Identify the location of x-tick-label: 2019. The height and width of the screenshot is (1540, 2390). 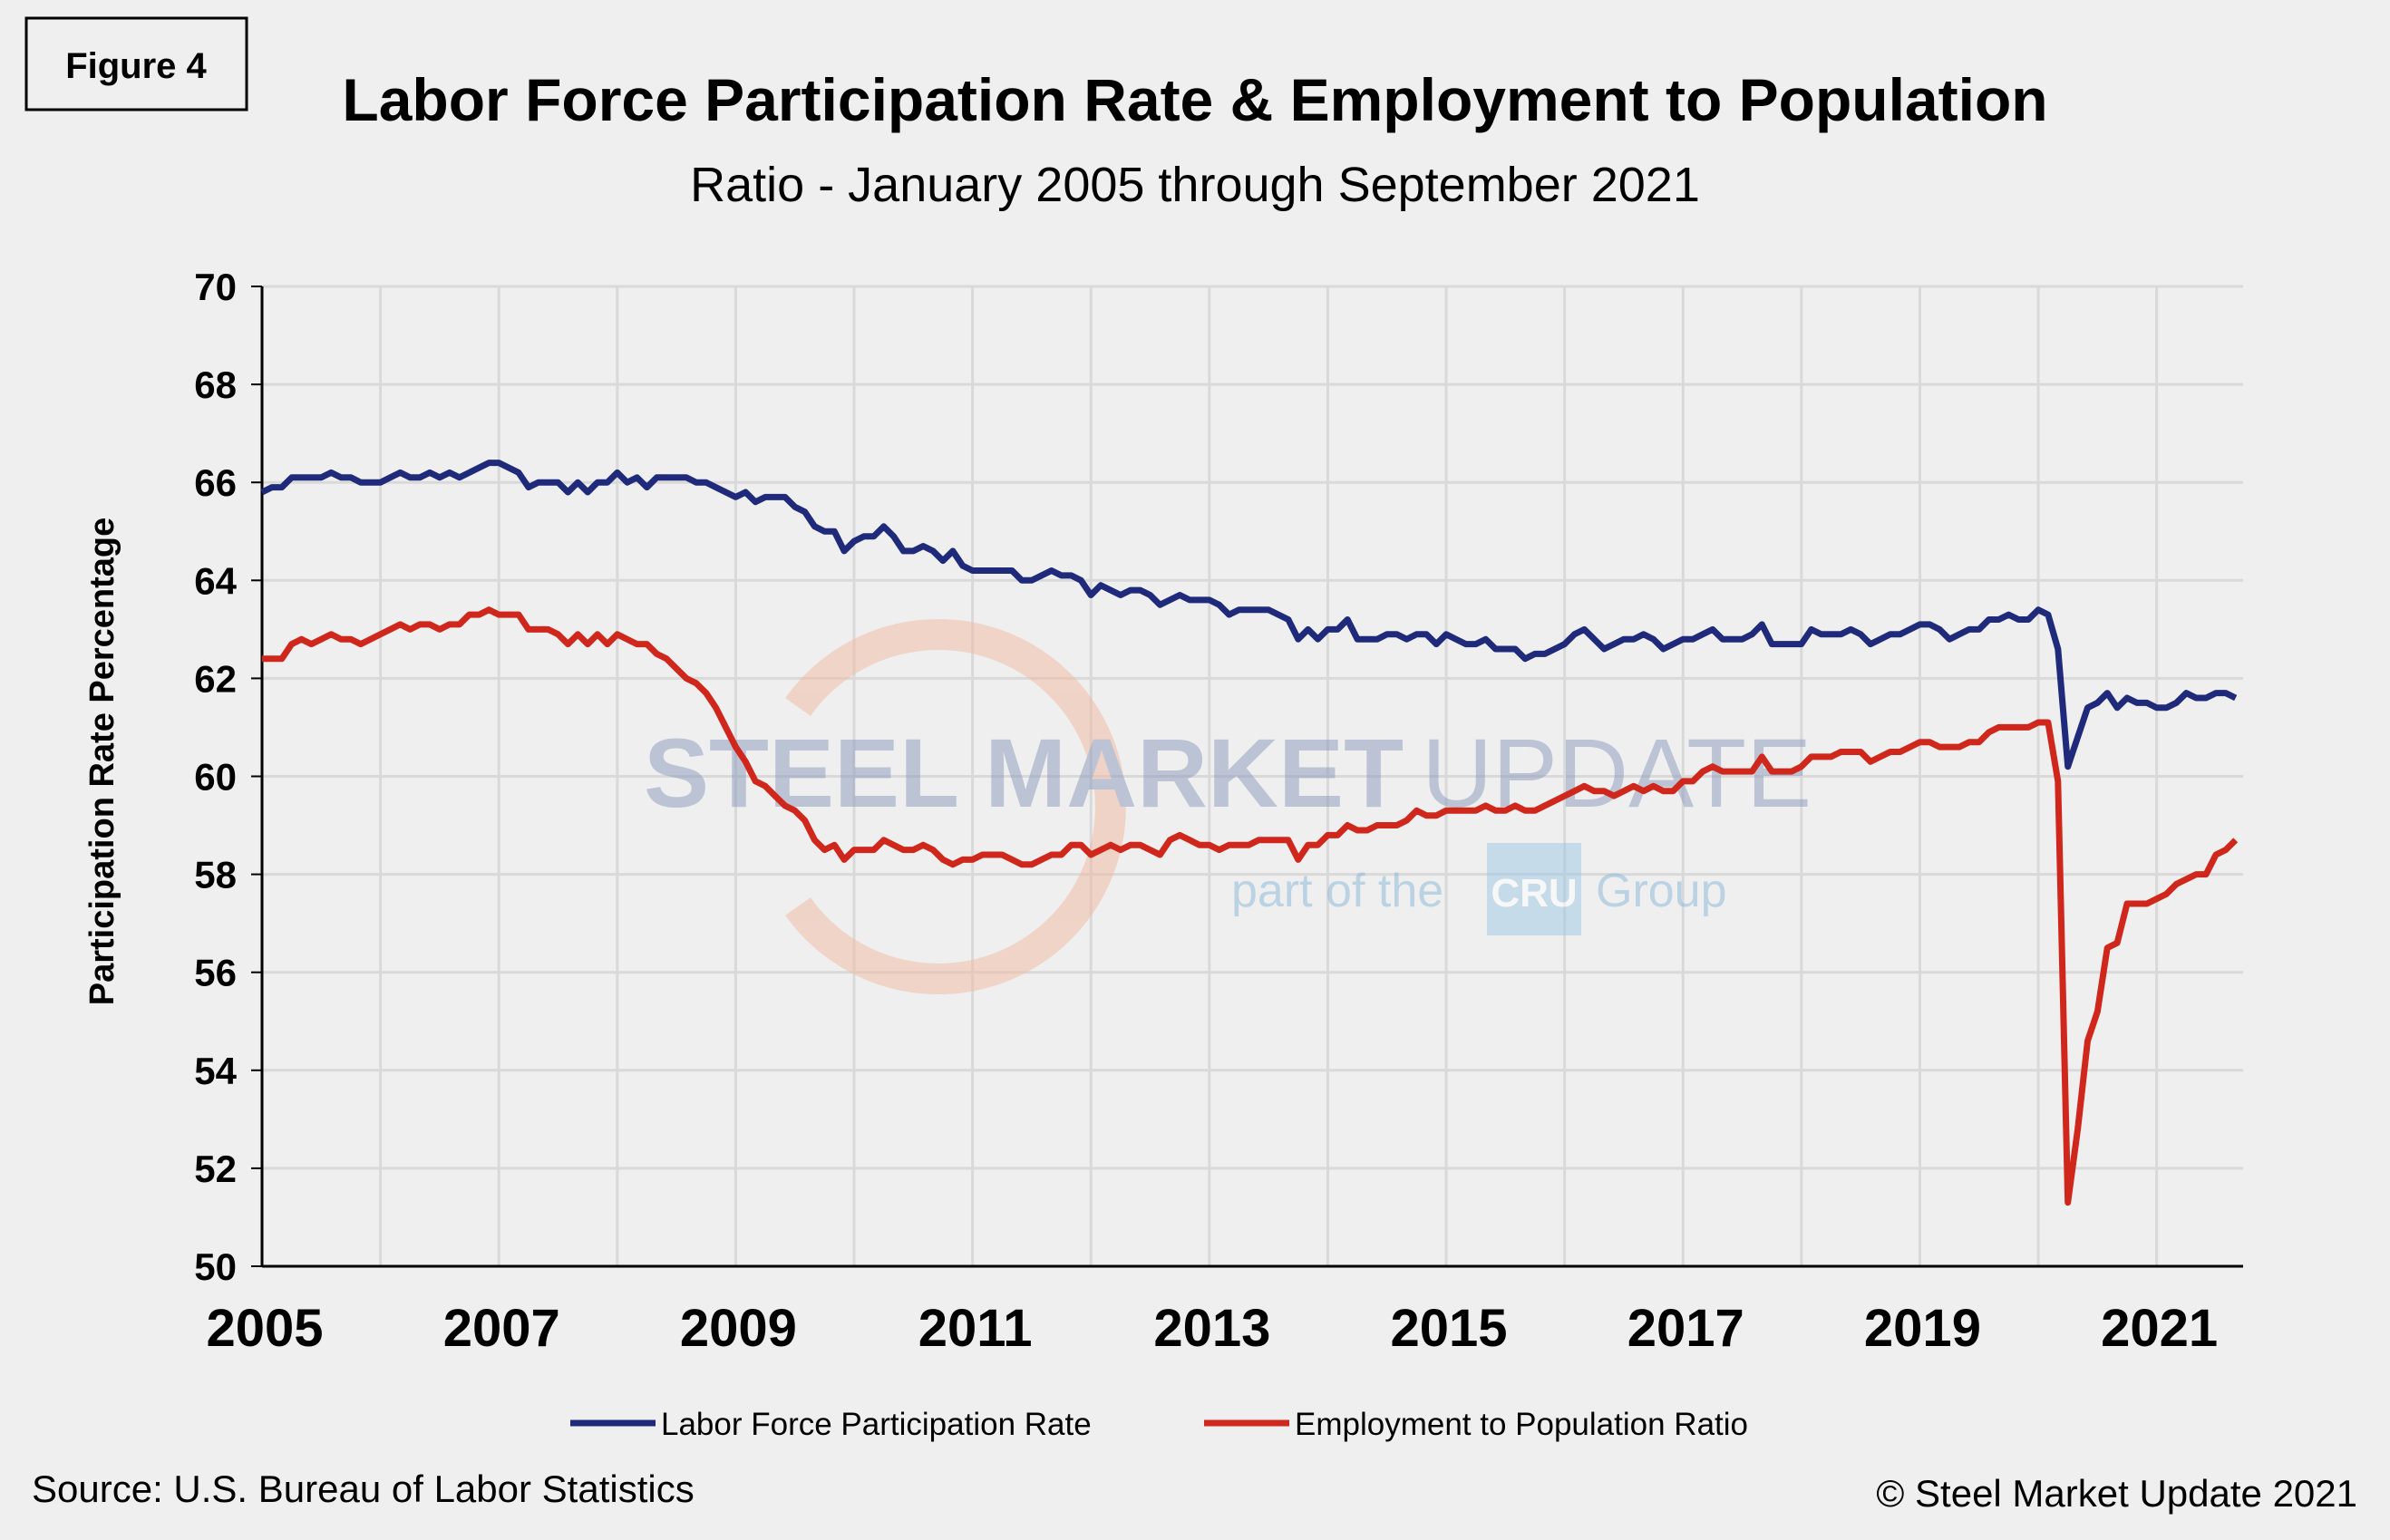
(1922, 1328).